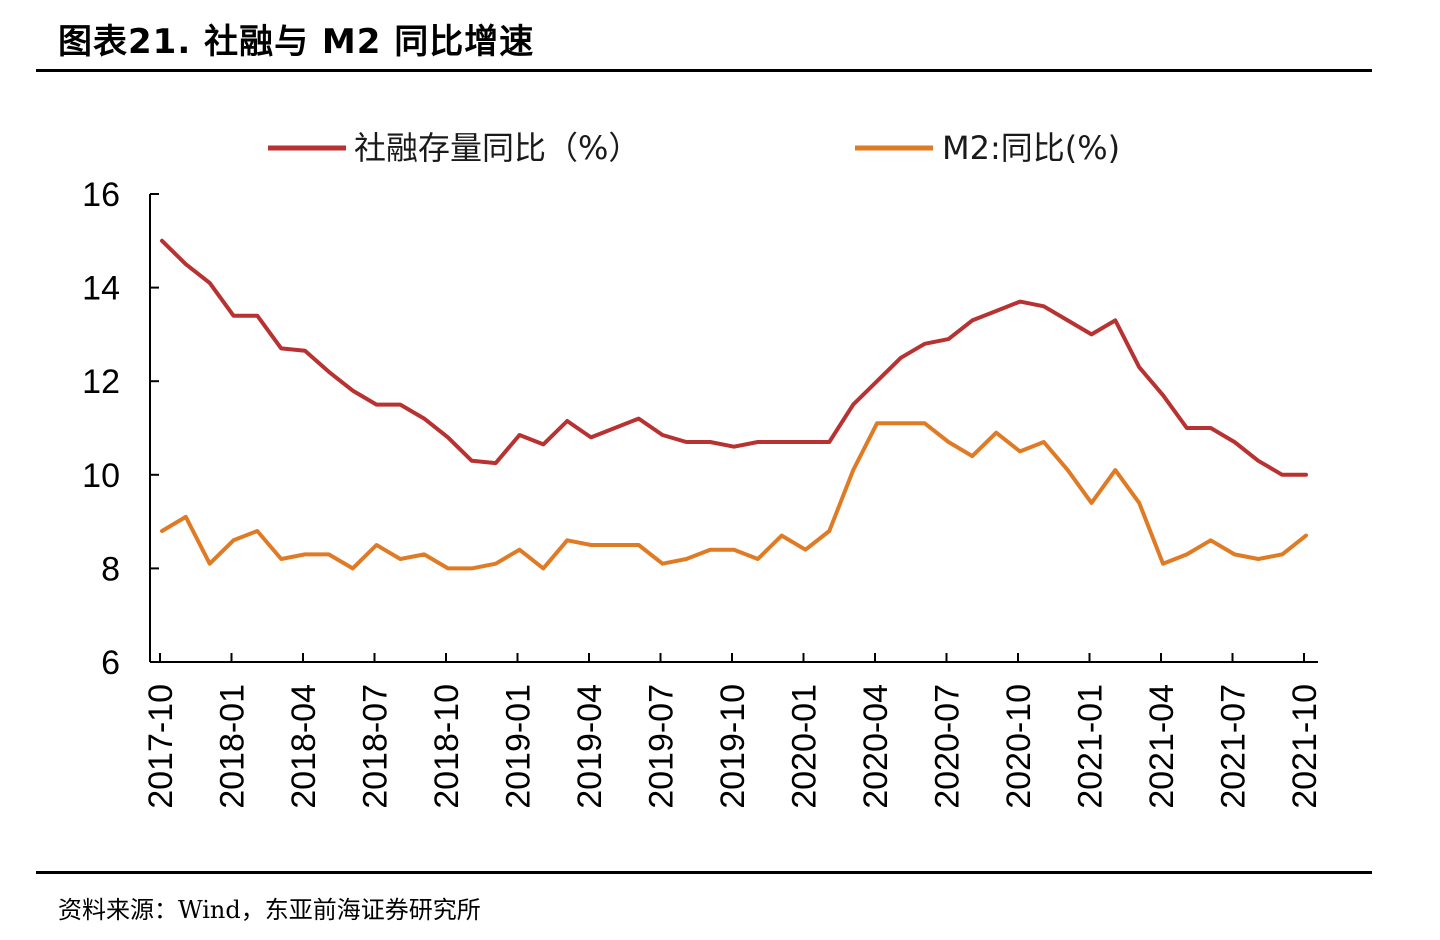 This screenshot has width=1440, height=940. Describe the element at coordinates (876, 746) in the screenshot. I see `x-tick-label: 2020-04` at that location.